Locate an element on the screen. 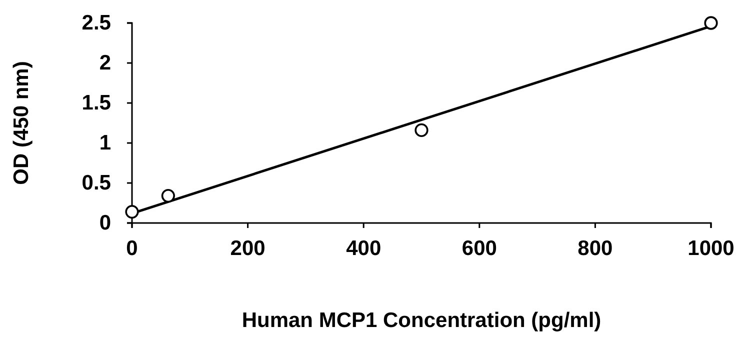  x-tick-label: 1000 is located at coordinates (711, 248).